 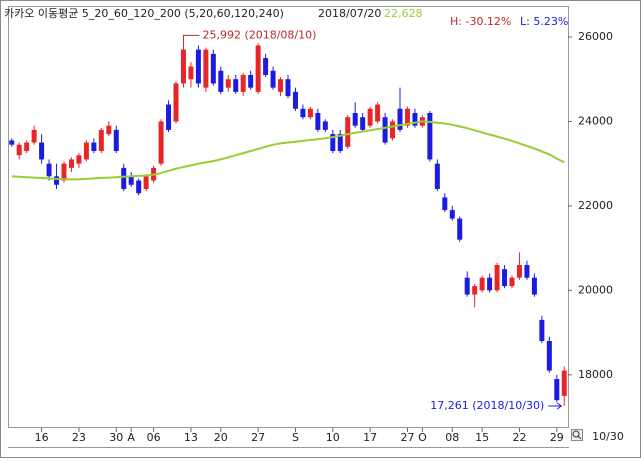 What do you see at coordinates (295, 437) in the screenshot?
I see `x-tick-label: S` at bounding box center [295, 437].